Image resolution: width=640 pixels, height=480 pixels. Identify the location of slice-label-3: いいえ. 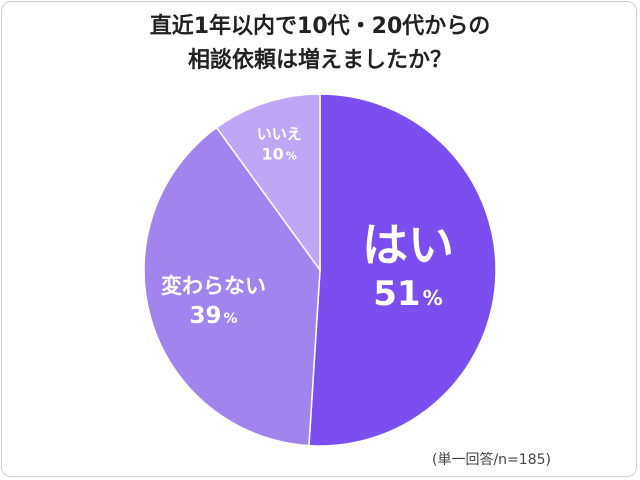
(279, 134).